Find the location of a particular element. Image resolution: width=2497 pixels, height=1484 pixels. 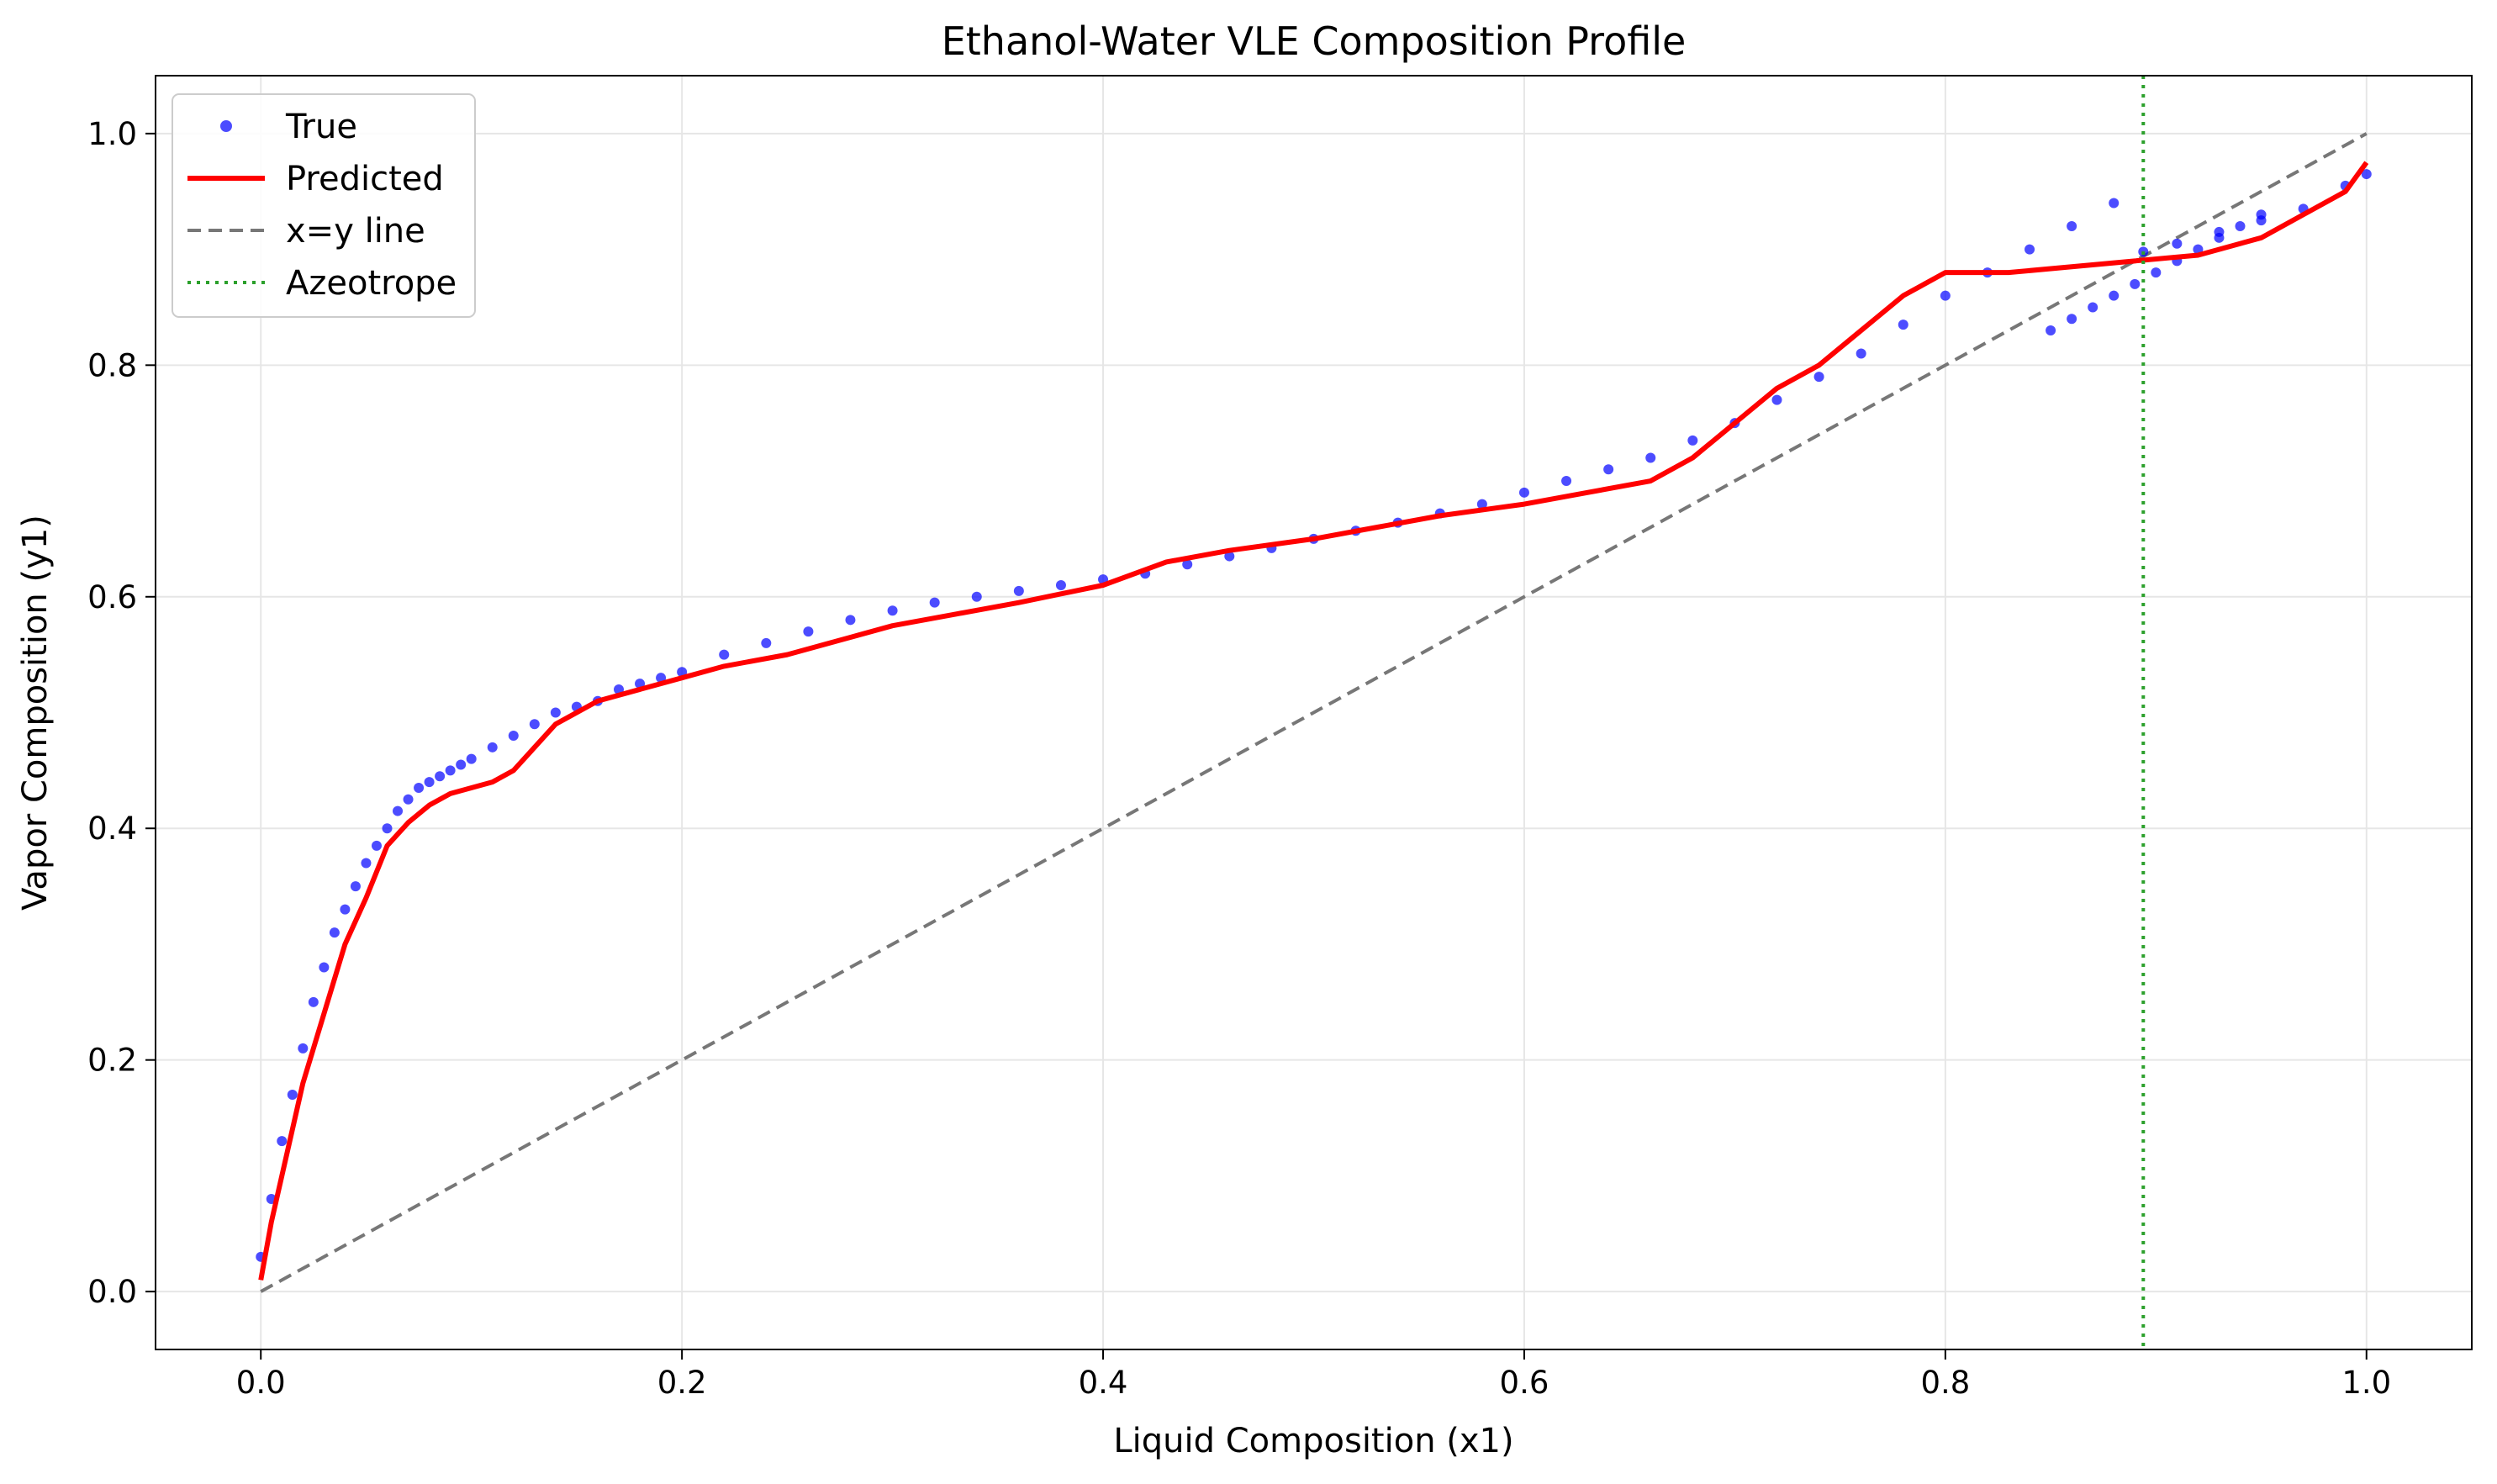

y-tick-label: 1.0 is located at coordinates (112, 134).